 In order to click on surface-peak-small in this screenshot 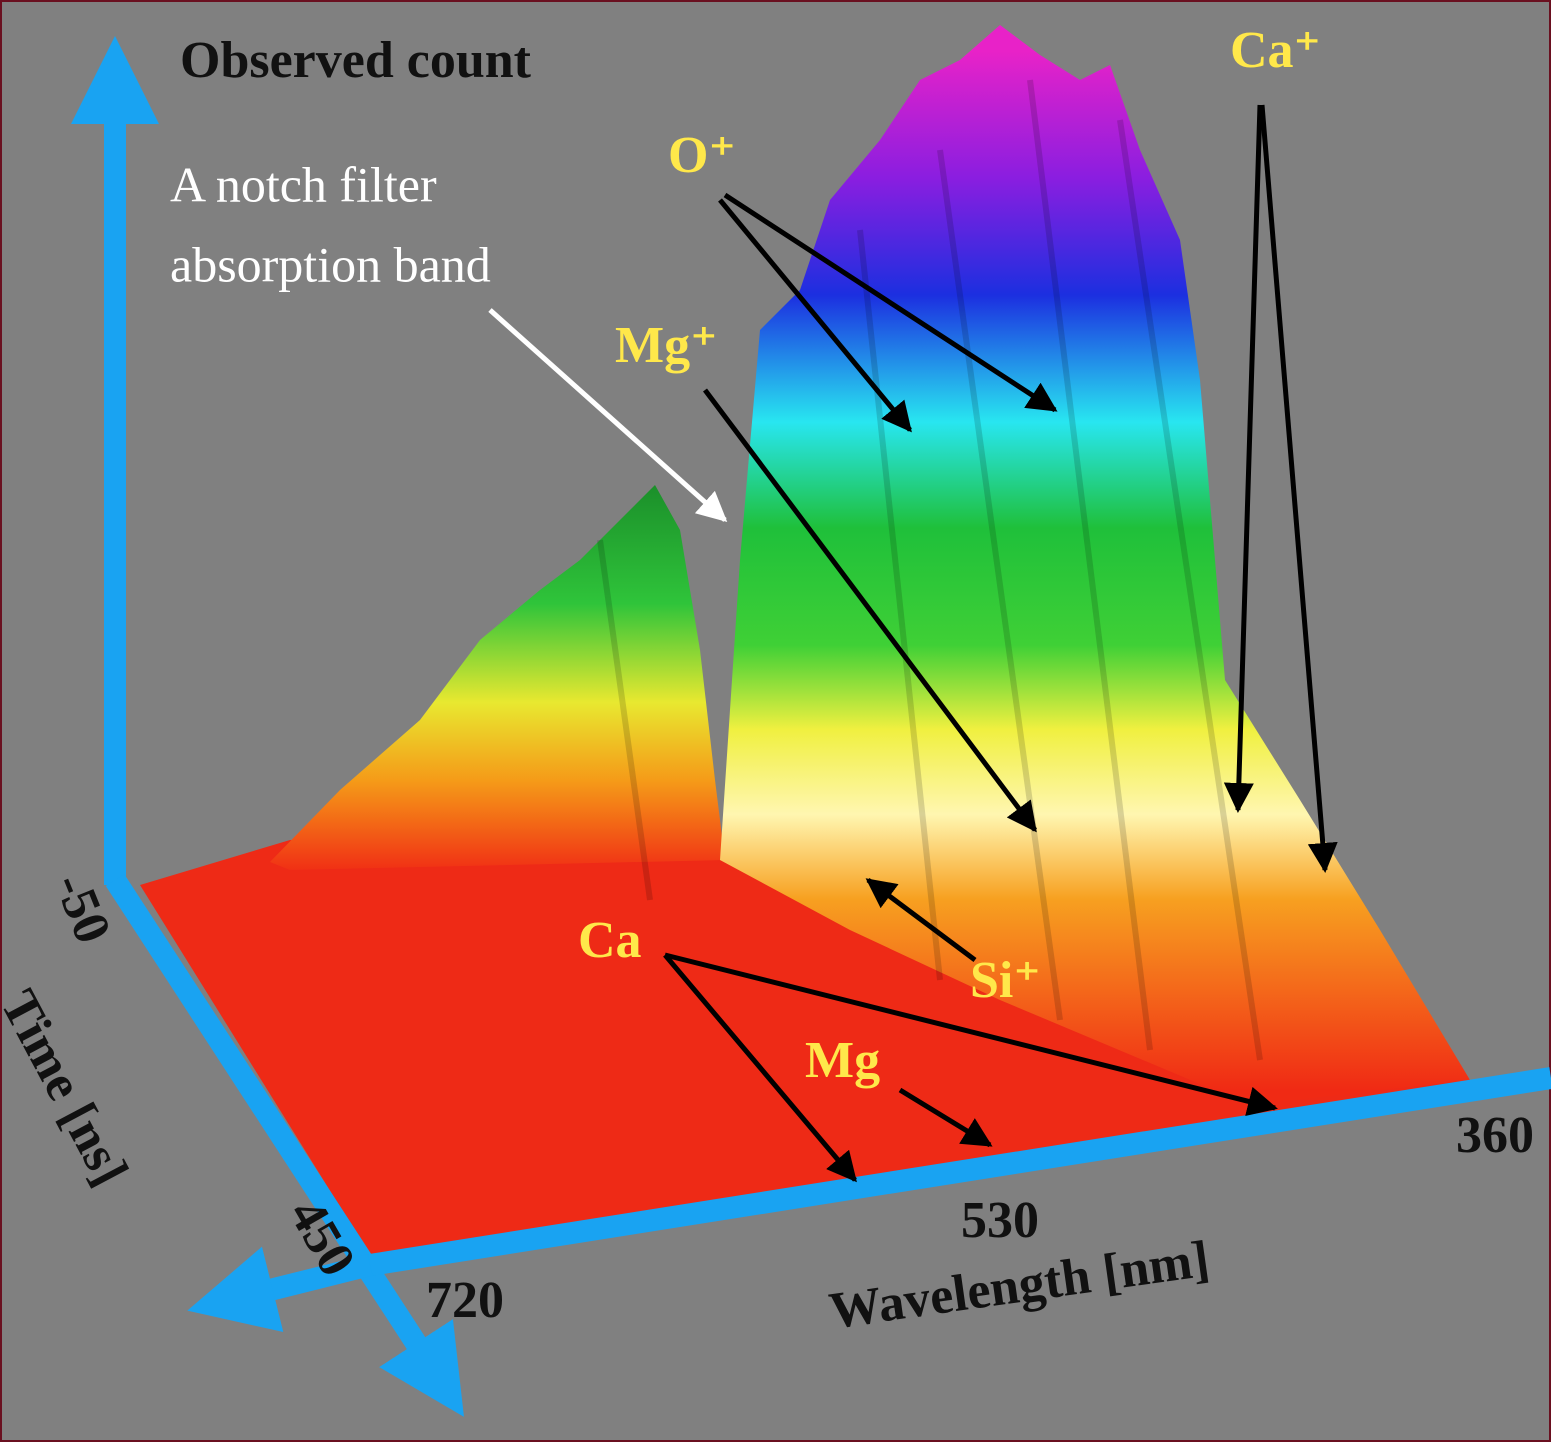, I will do `click(497, 677)`.